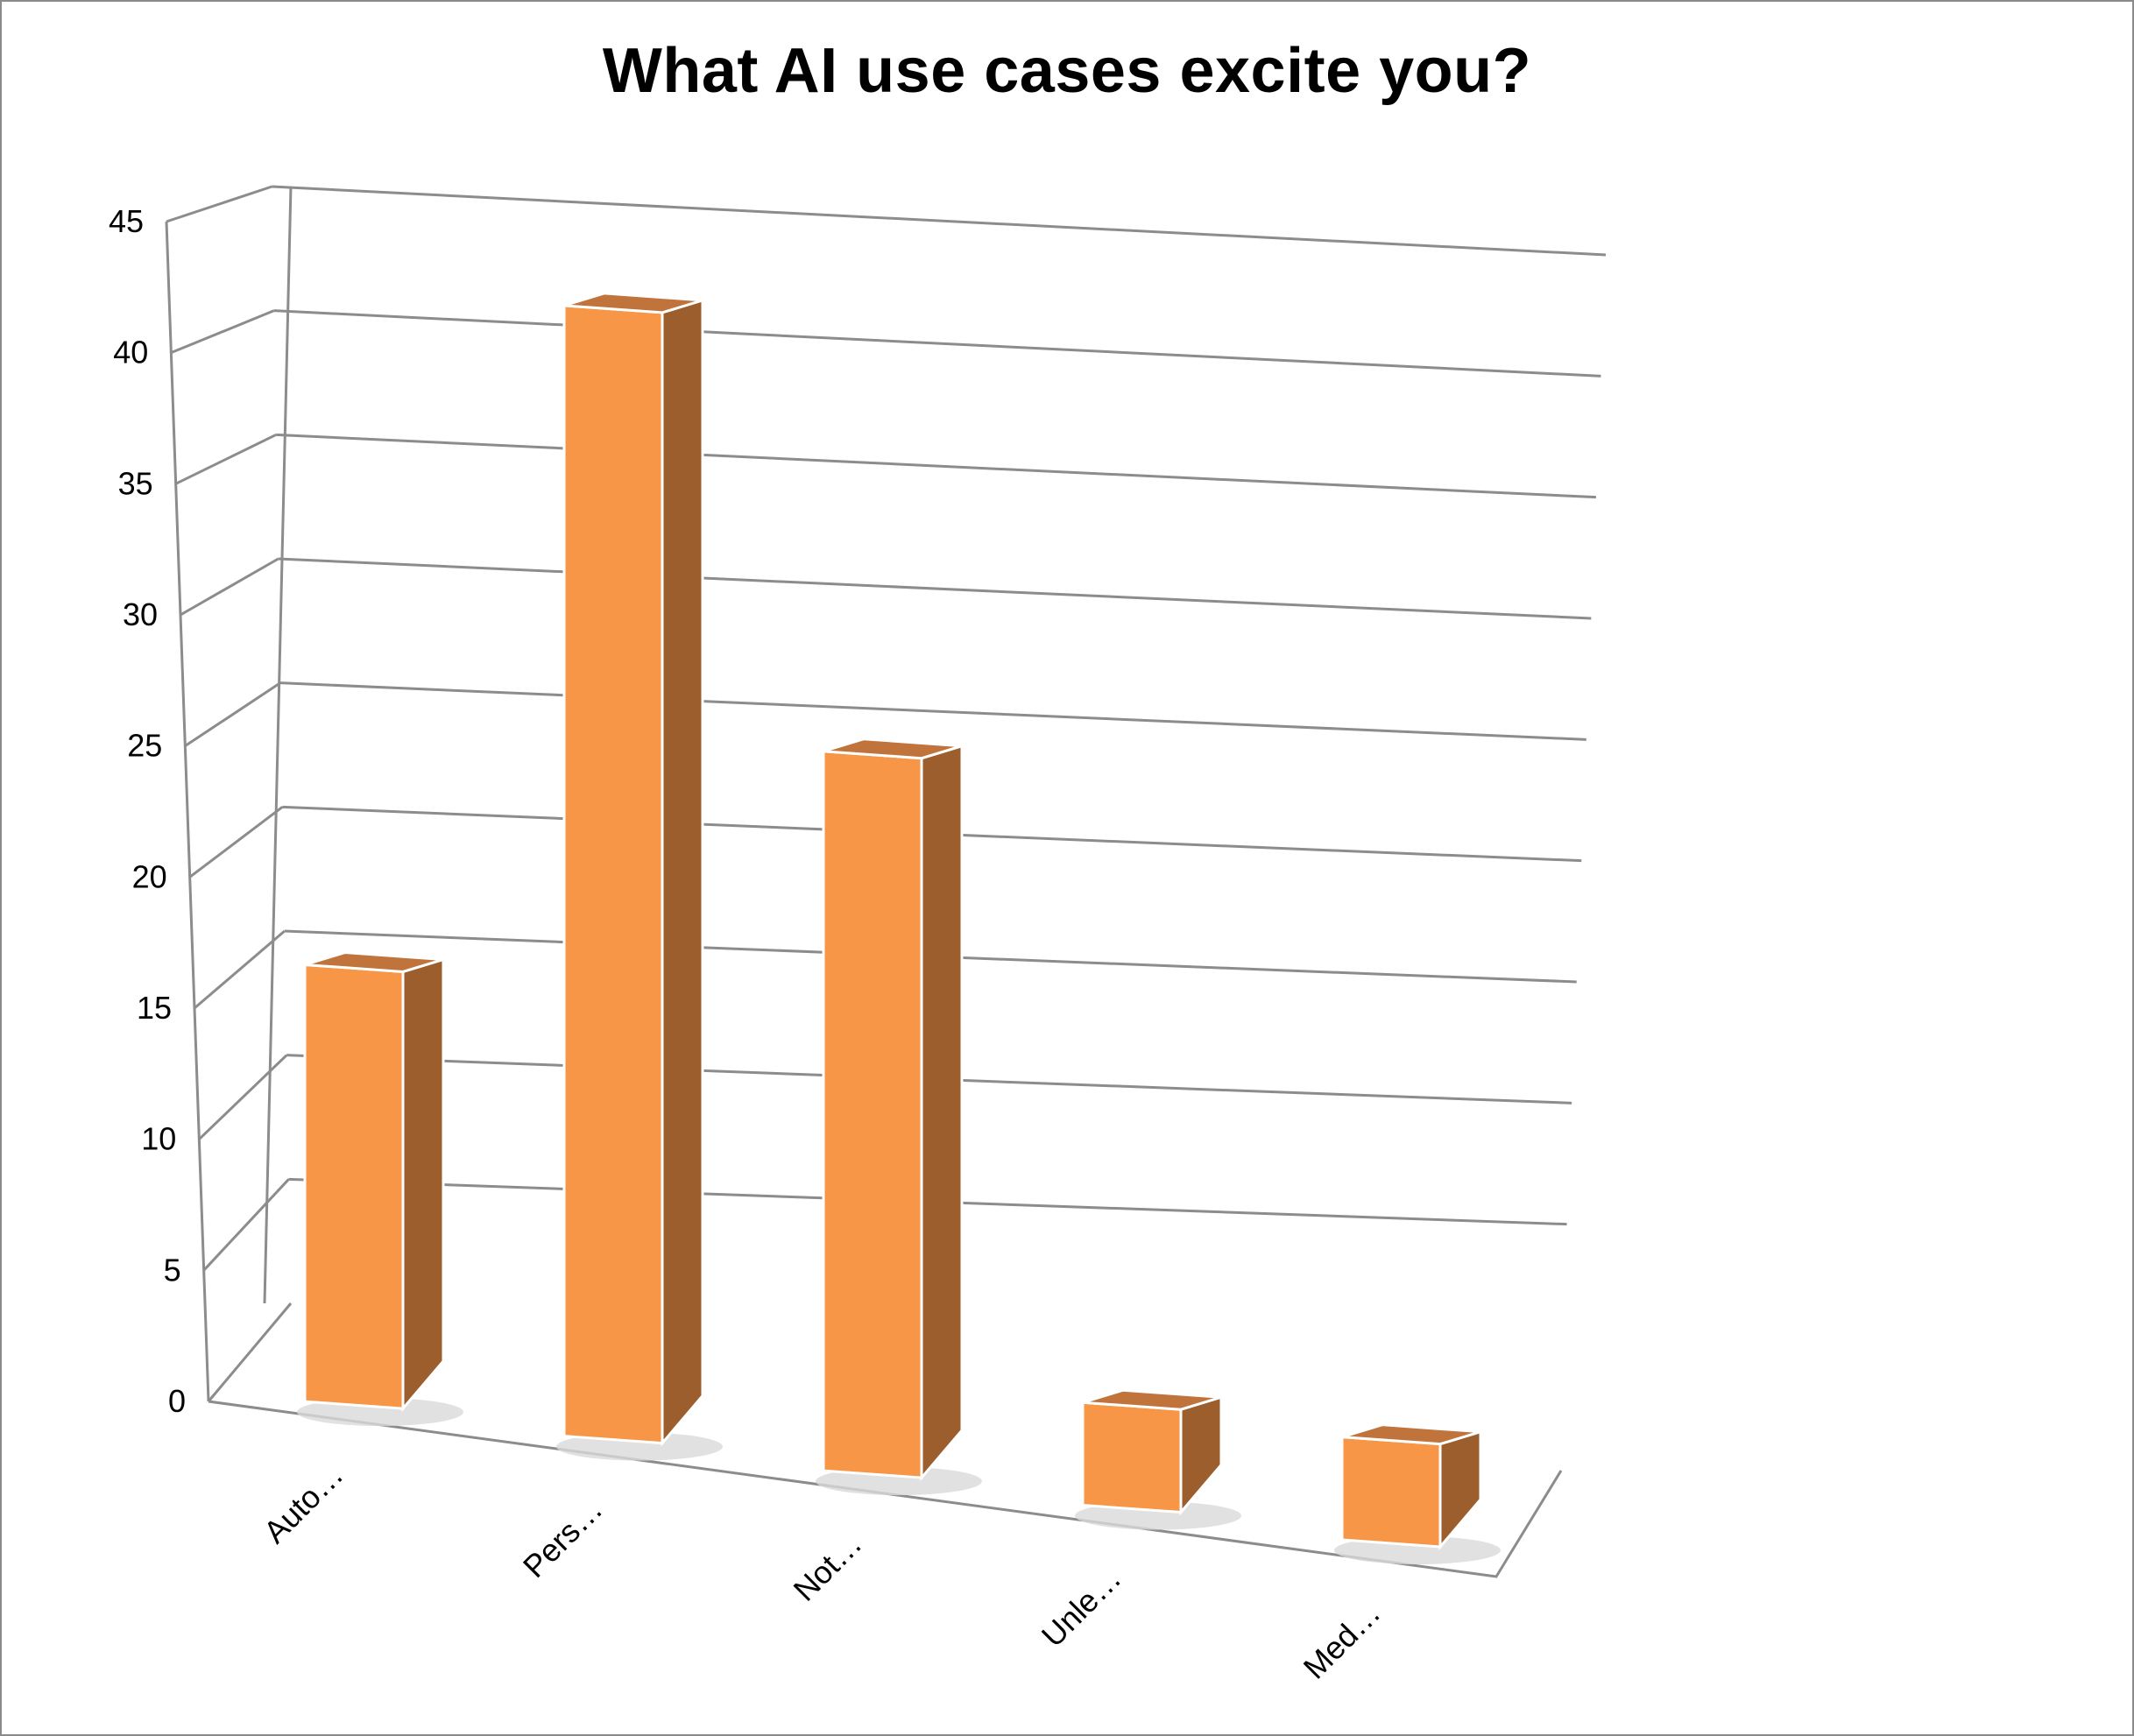  I want to click on y-tick-label: 20, so click(150, 876).